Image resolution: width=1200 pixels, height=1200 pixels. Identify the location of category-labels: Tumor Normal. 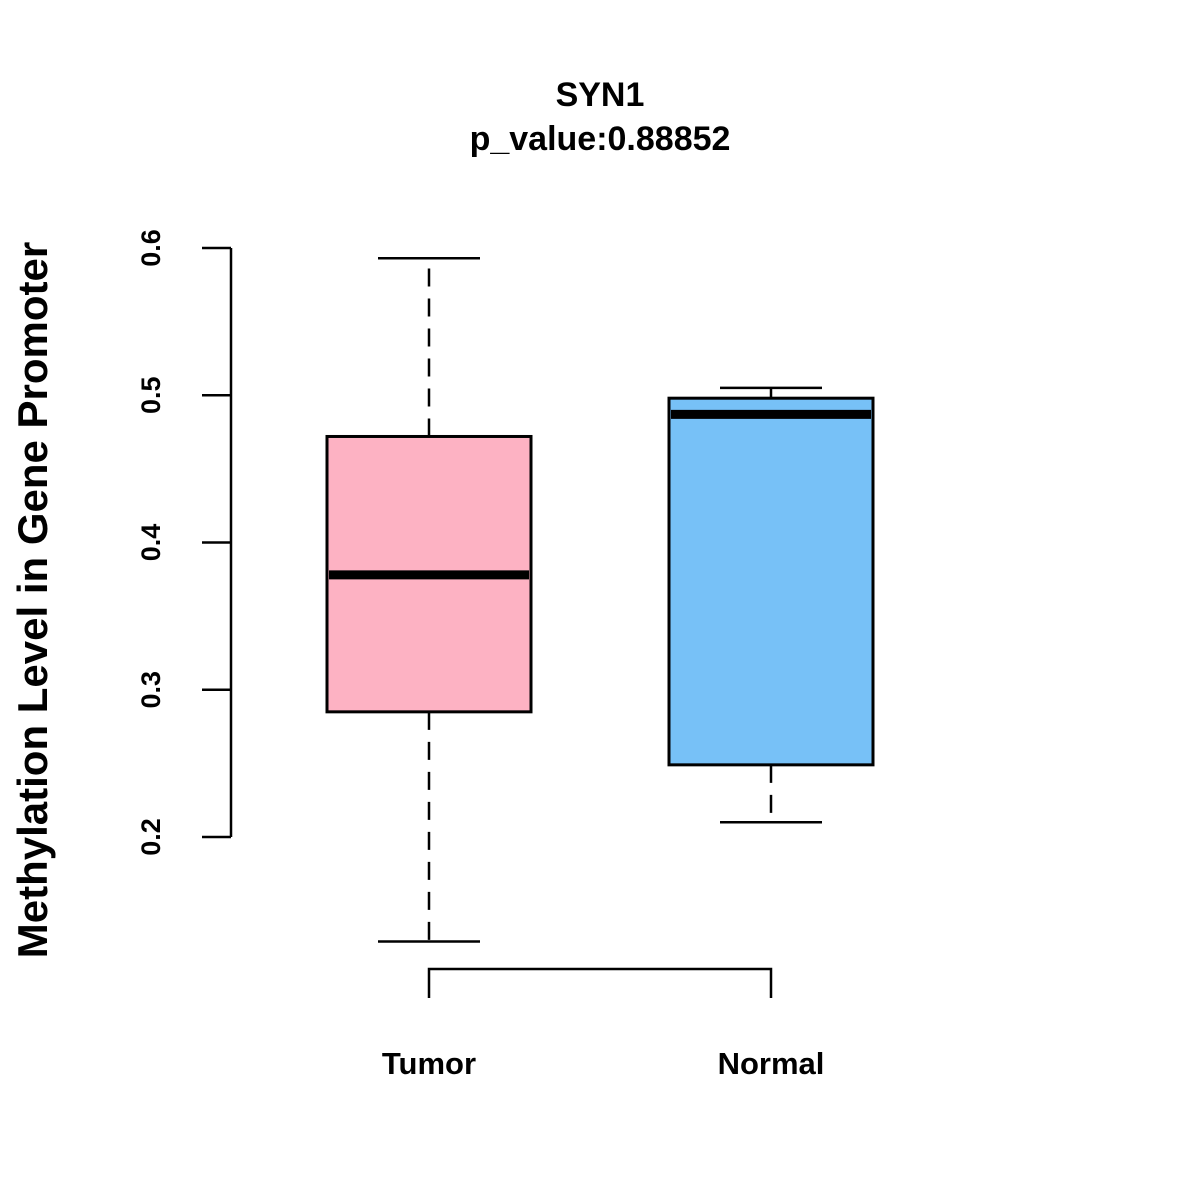
(603, 1063).